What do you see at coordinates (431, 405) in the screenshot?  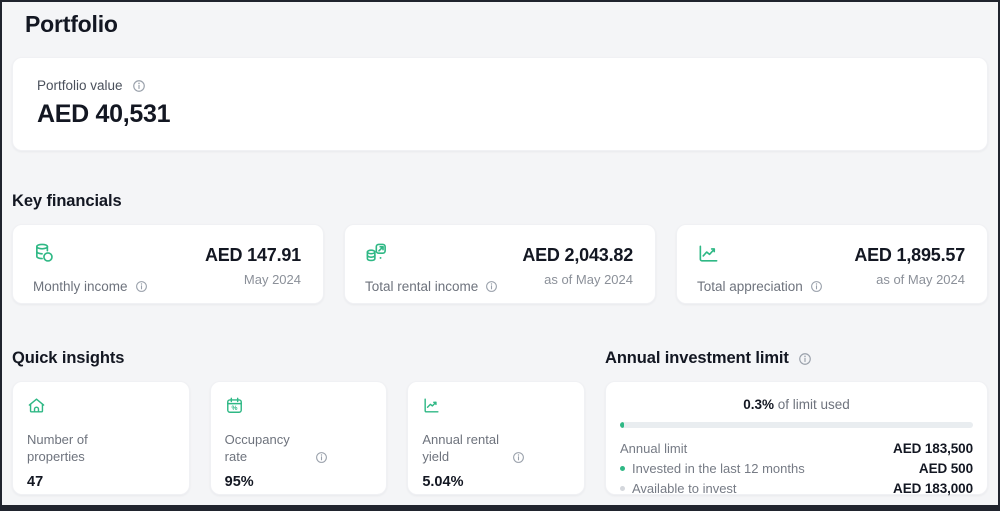 I see `chart-up-icon` at bounding box center [431, 405].